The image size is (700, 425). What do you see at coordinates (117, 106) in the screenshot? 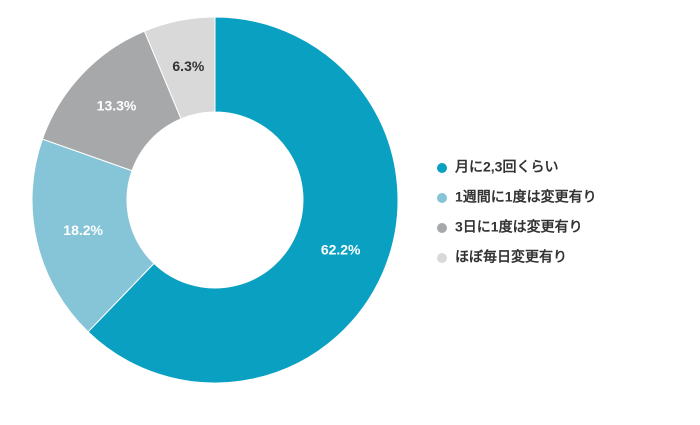
I see `data-label: 13.3%` at bounding box center [117, 106].